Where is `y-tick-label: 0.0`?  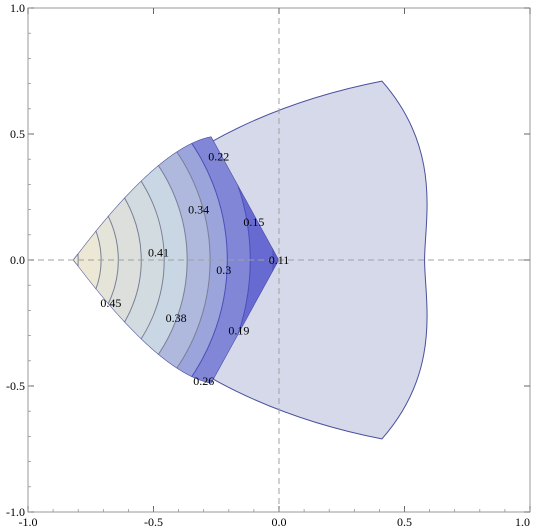 y-tick-label: 0.0 is located at coordinates (17, 260).